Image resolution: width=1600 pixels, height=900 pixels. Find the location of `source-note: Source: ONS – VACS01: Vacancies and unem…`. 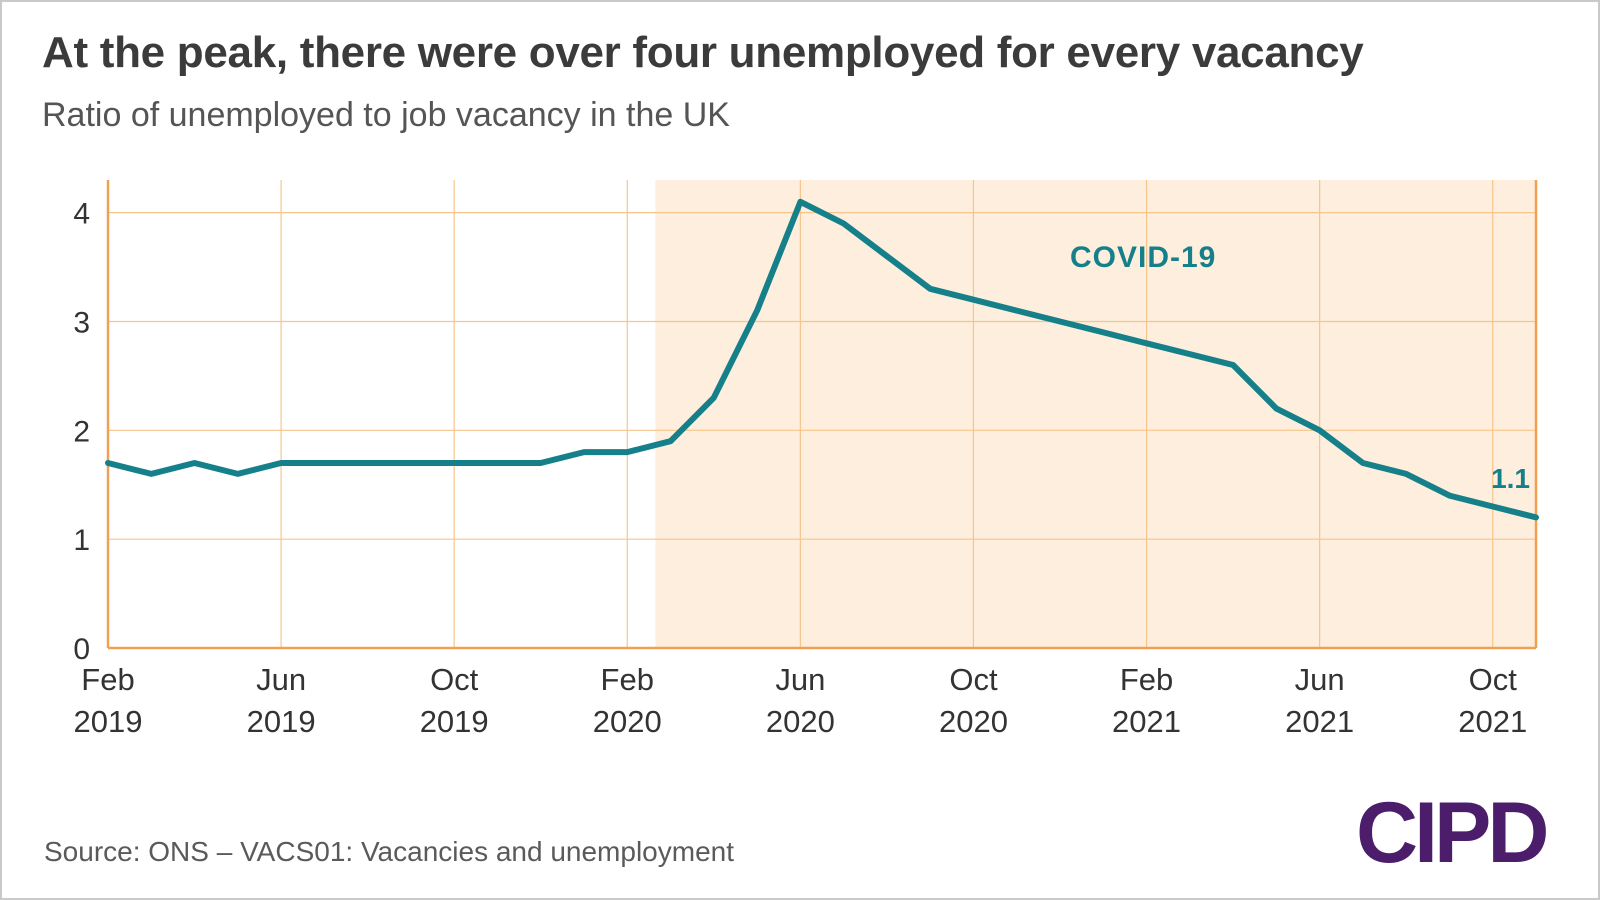

source-note: Source: ONS – VACS01: Vacancies and unem… is located at coordinates (389, 851).